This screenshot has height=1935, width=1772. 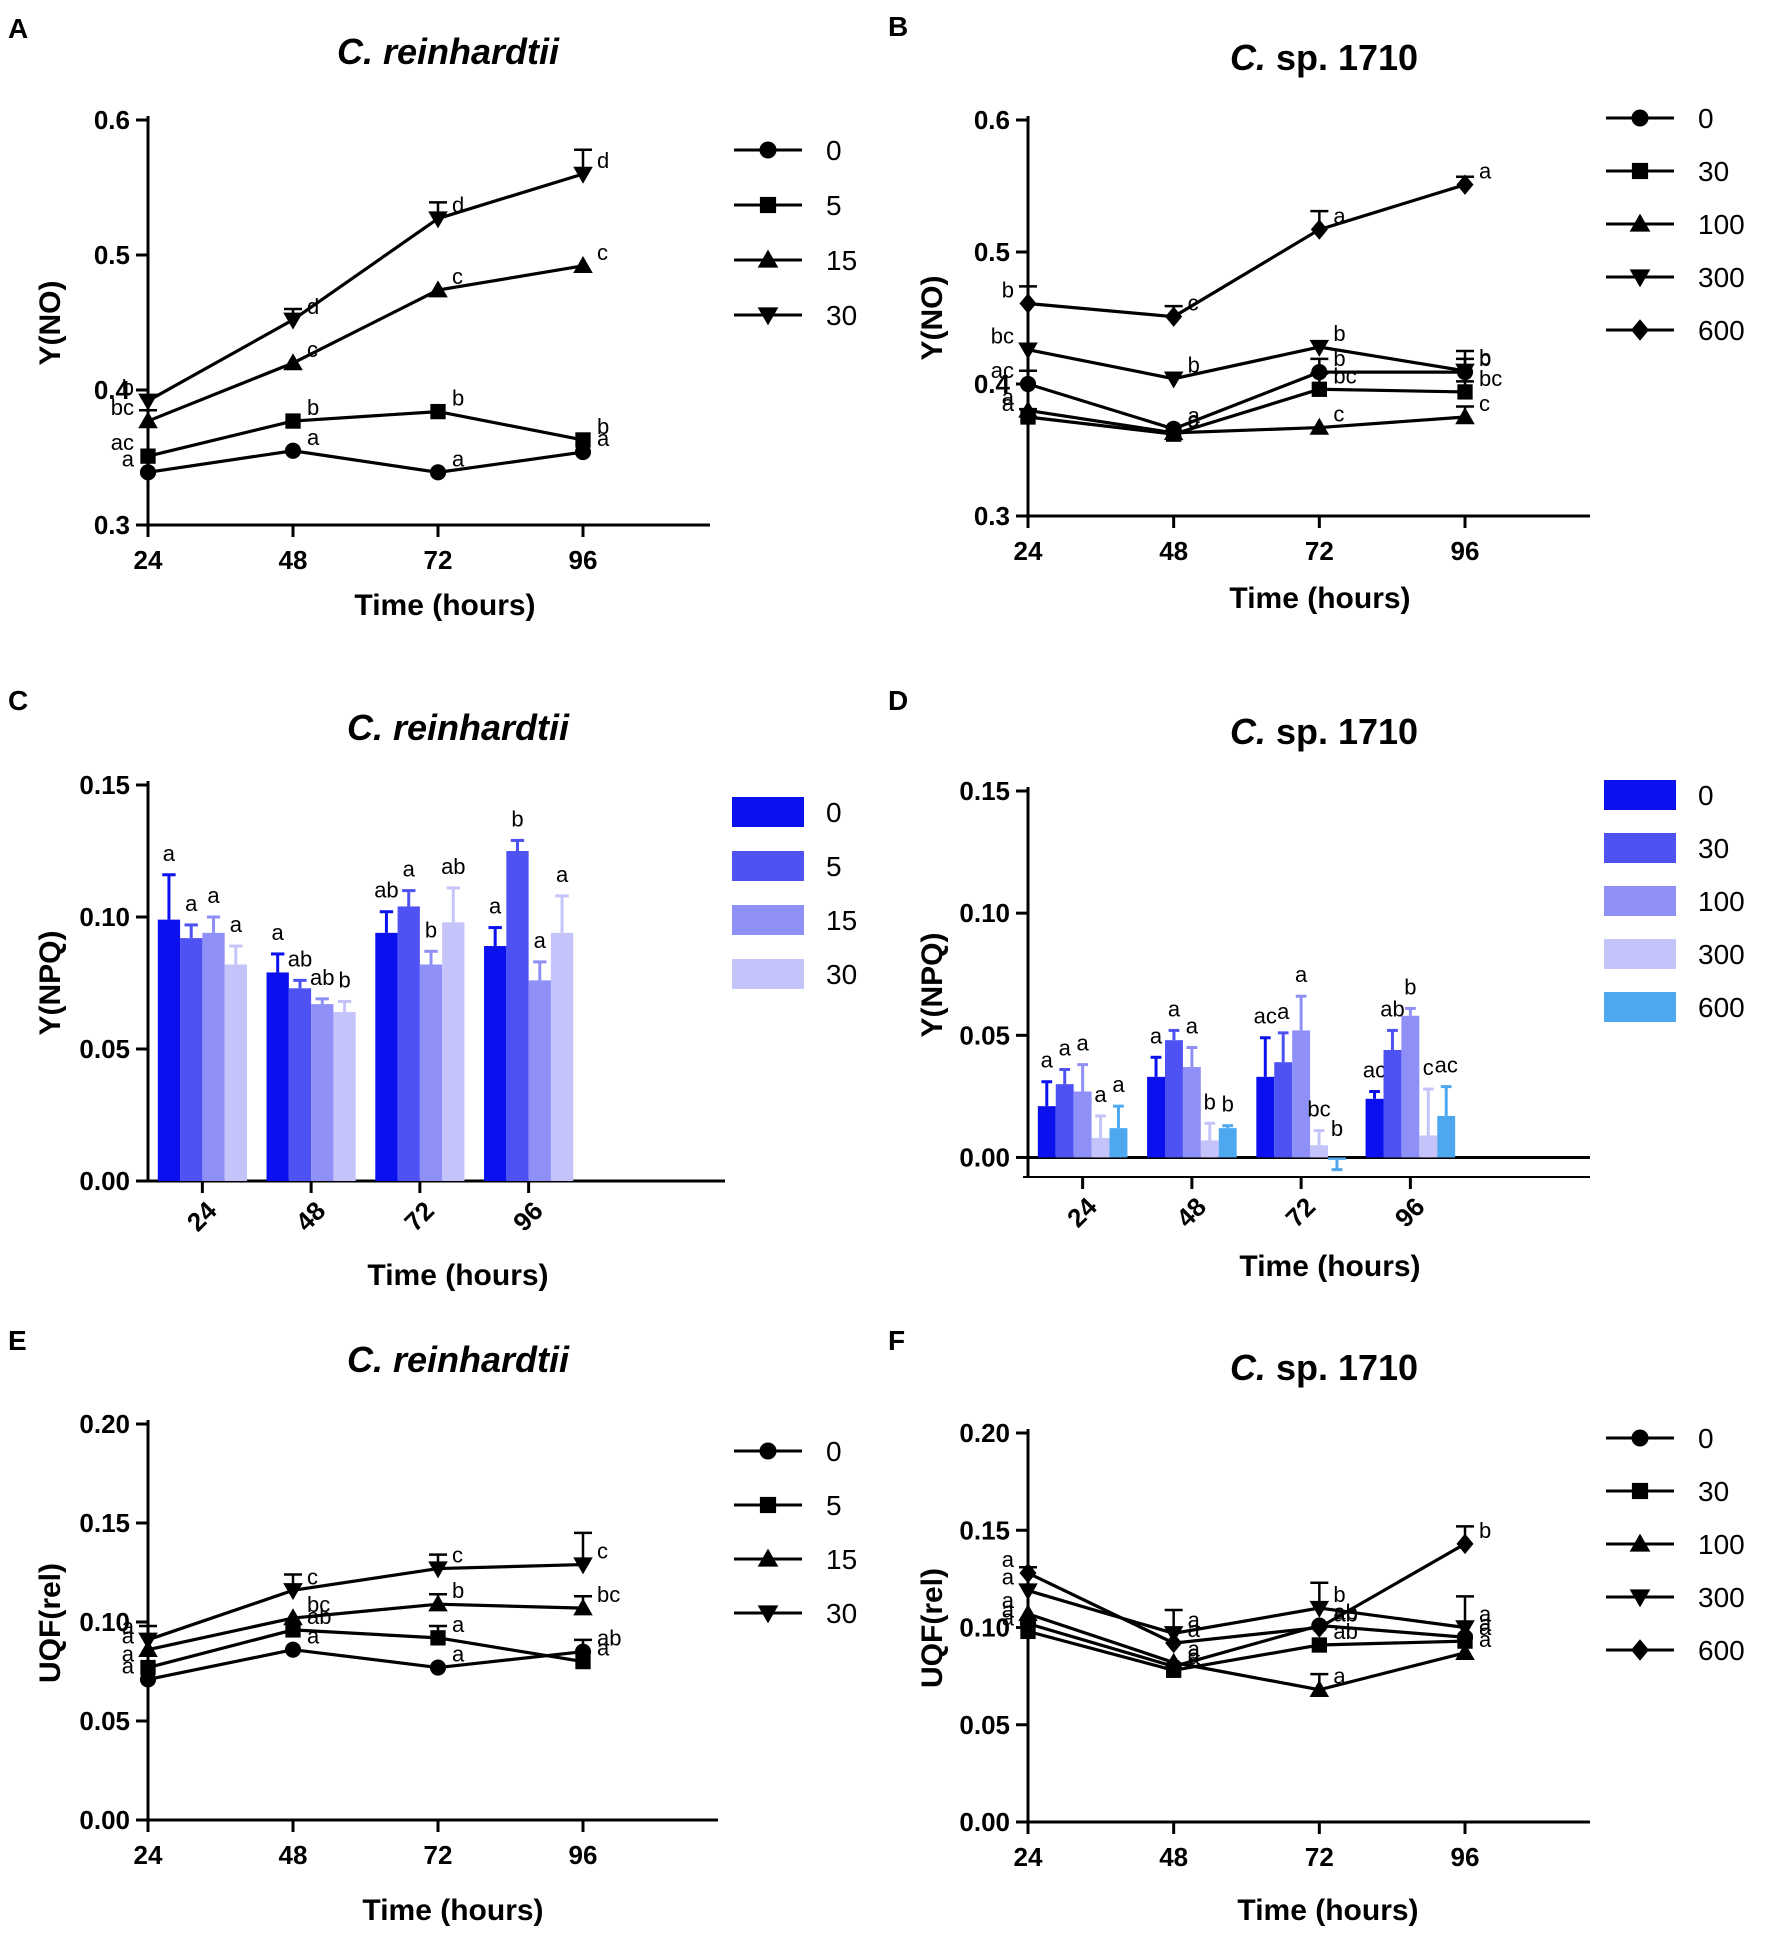 I want to click on x-axis-label: Time (hours), so click(x=444, y=605).